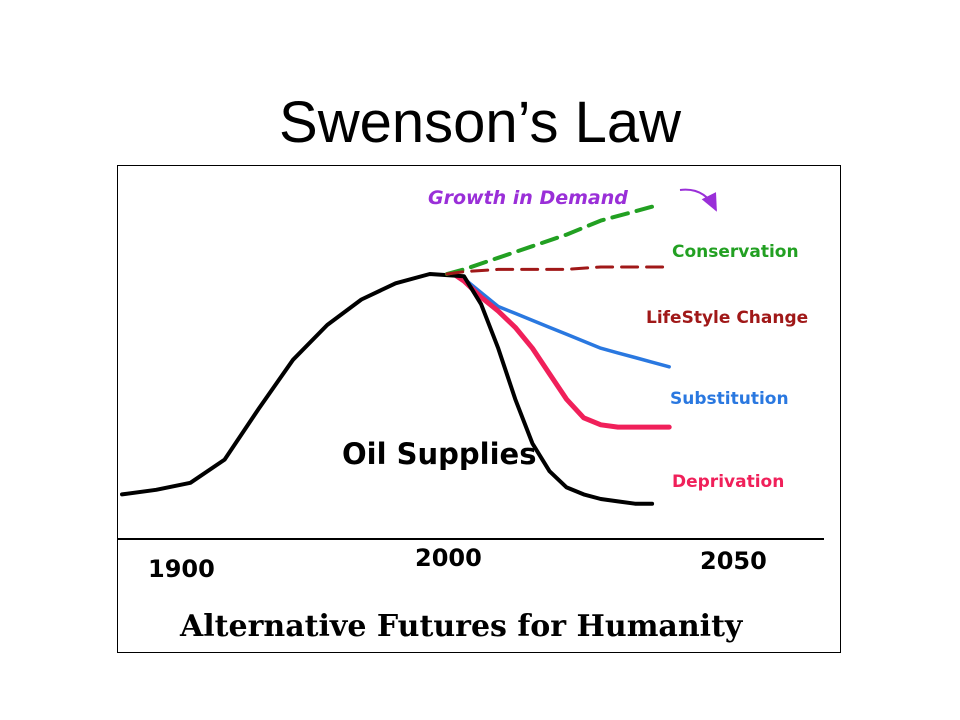  What do you see at coordinates (698, 200) in the screenshot?
I see `growth-arrow` at bounding box center [698, 200].